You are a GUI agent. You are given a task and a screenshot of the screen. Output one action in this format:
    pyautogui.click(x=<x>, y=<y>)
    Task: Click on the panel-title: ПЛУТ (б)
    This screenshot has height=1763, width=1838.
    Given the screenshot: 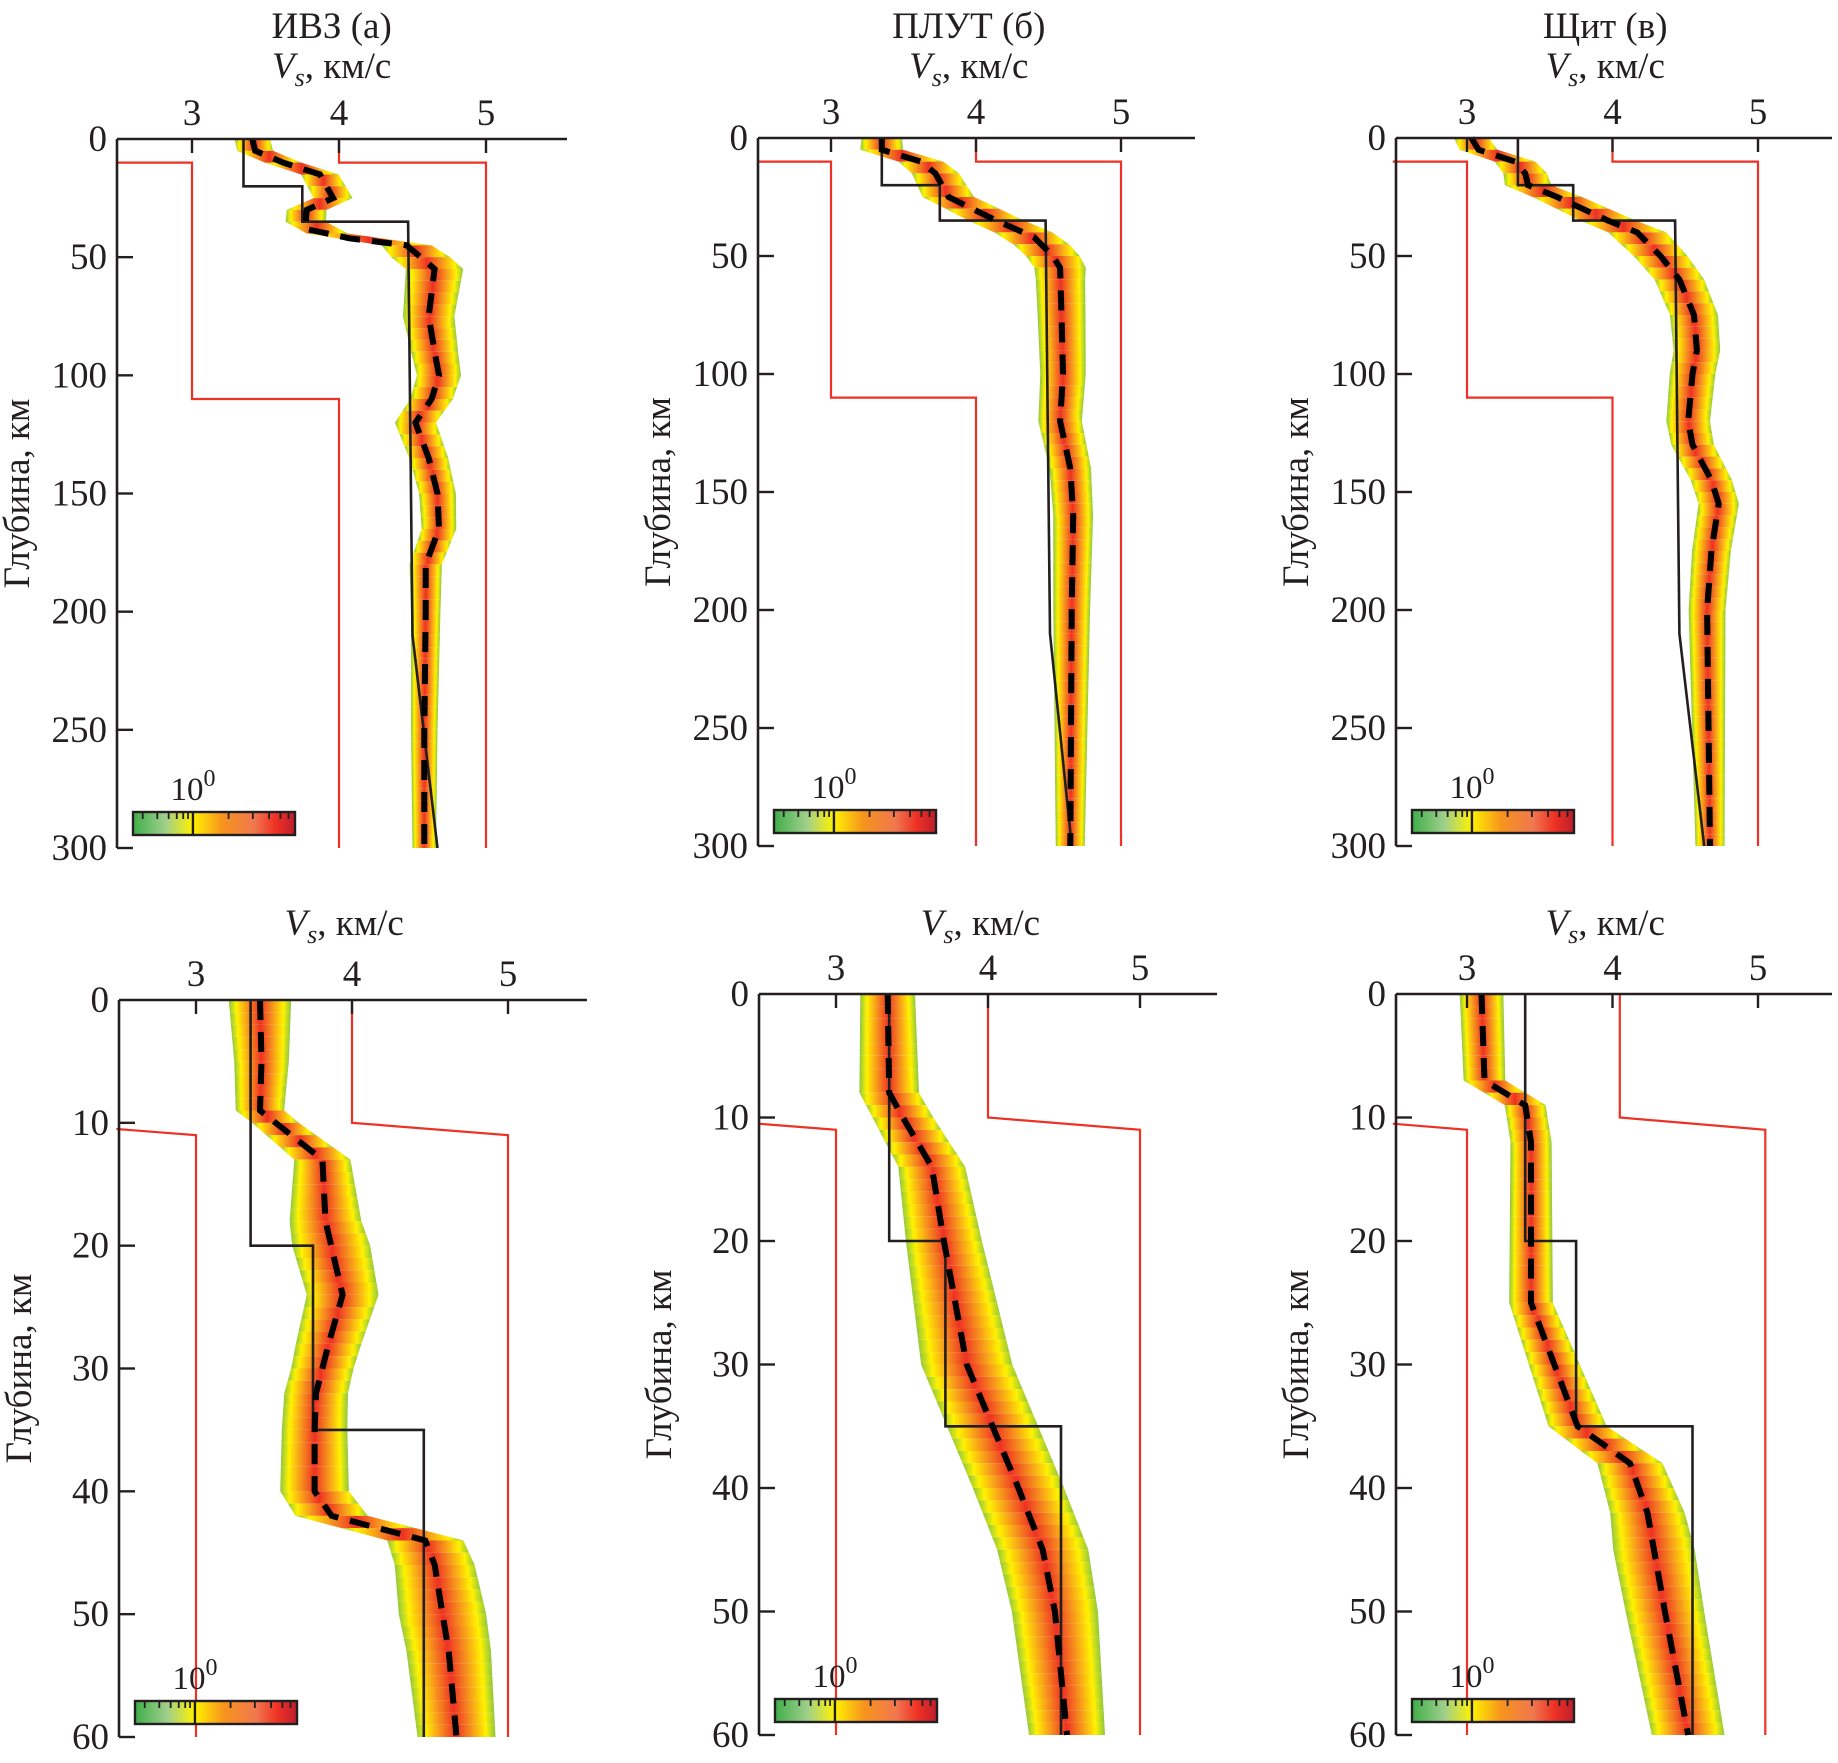 What is the action you would take?
    pyautogui.click(x=968, y=26)
    